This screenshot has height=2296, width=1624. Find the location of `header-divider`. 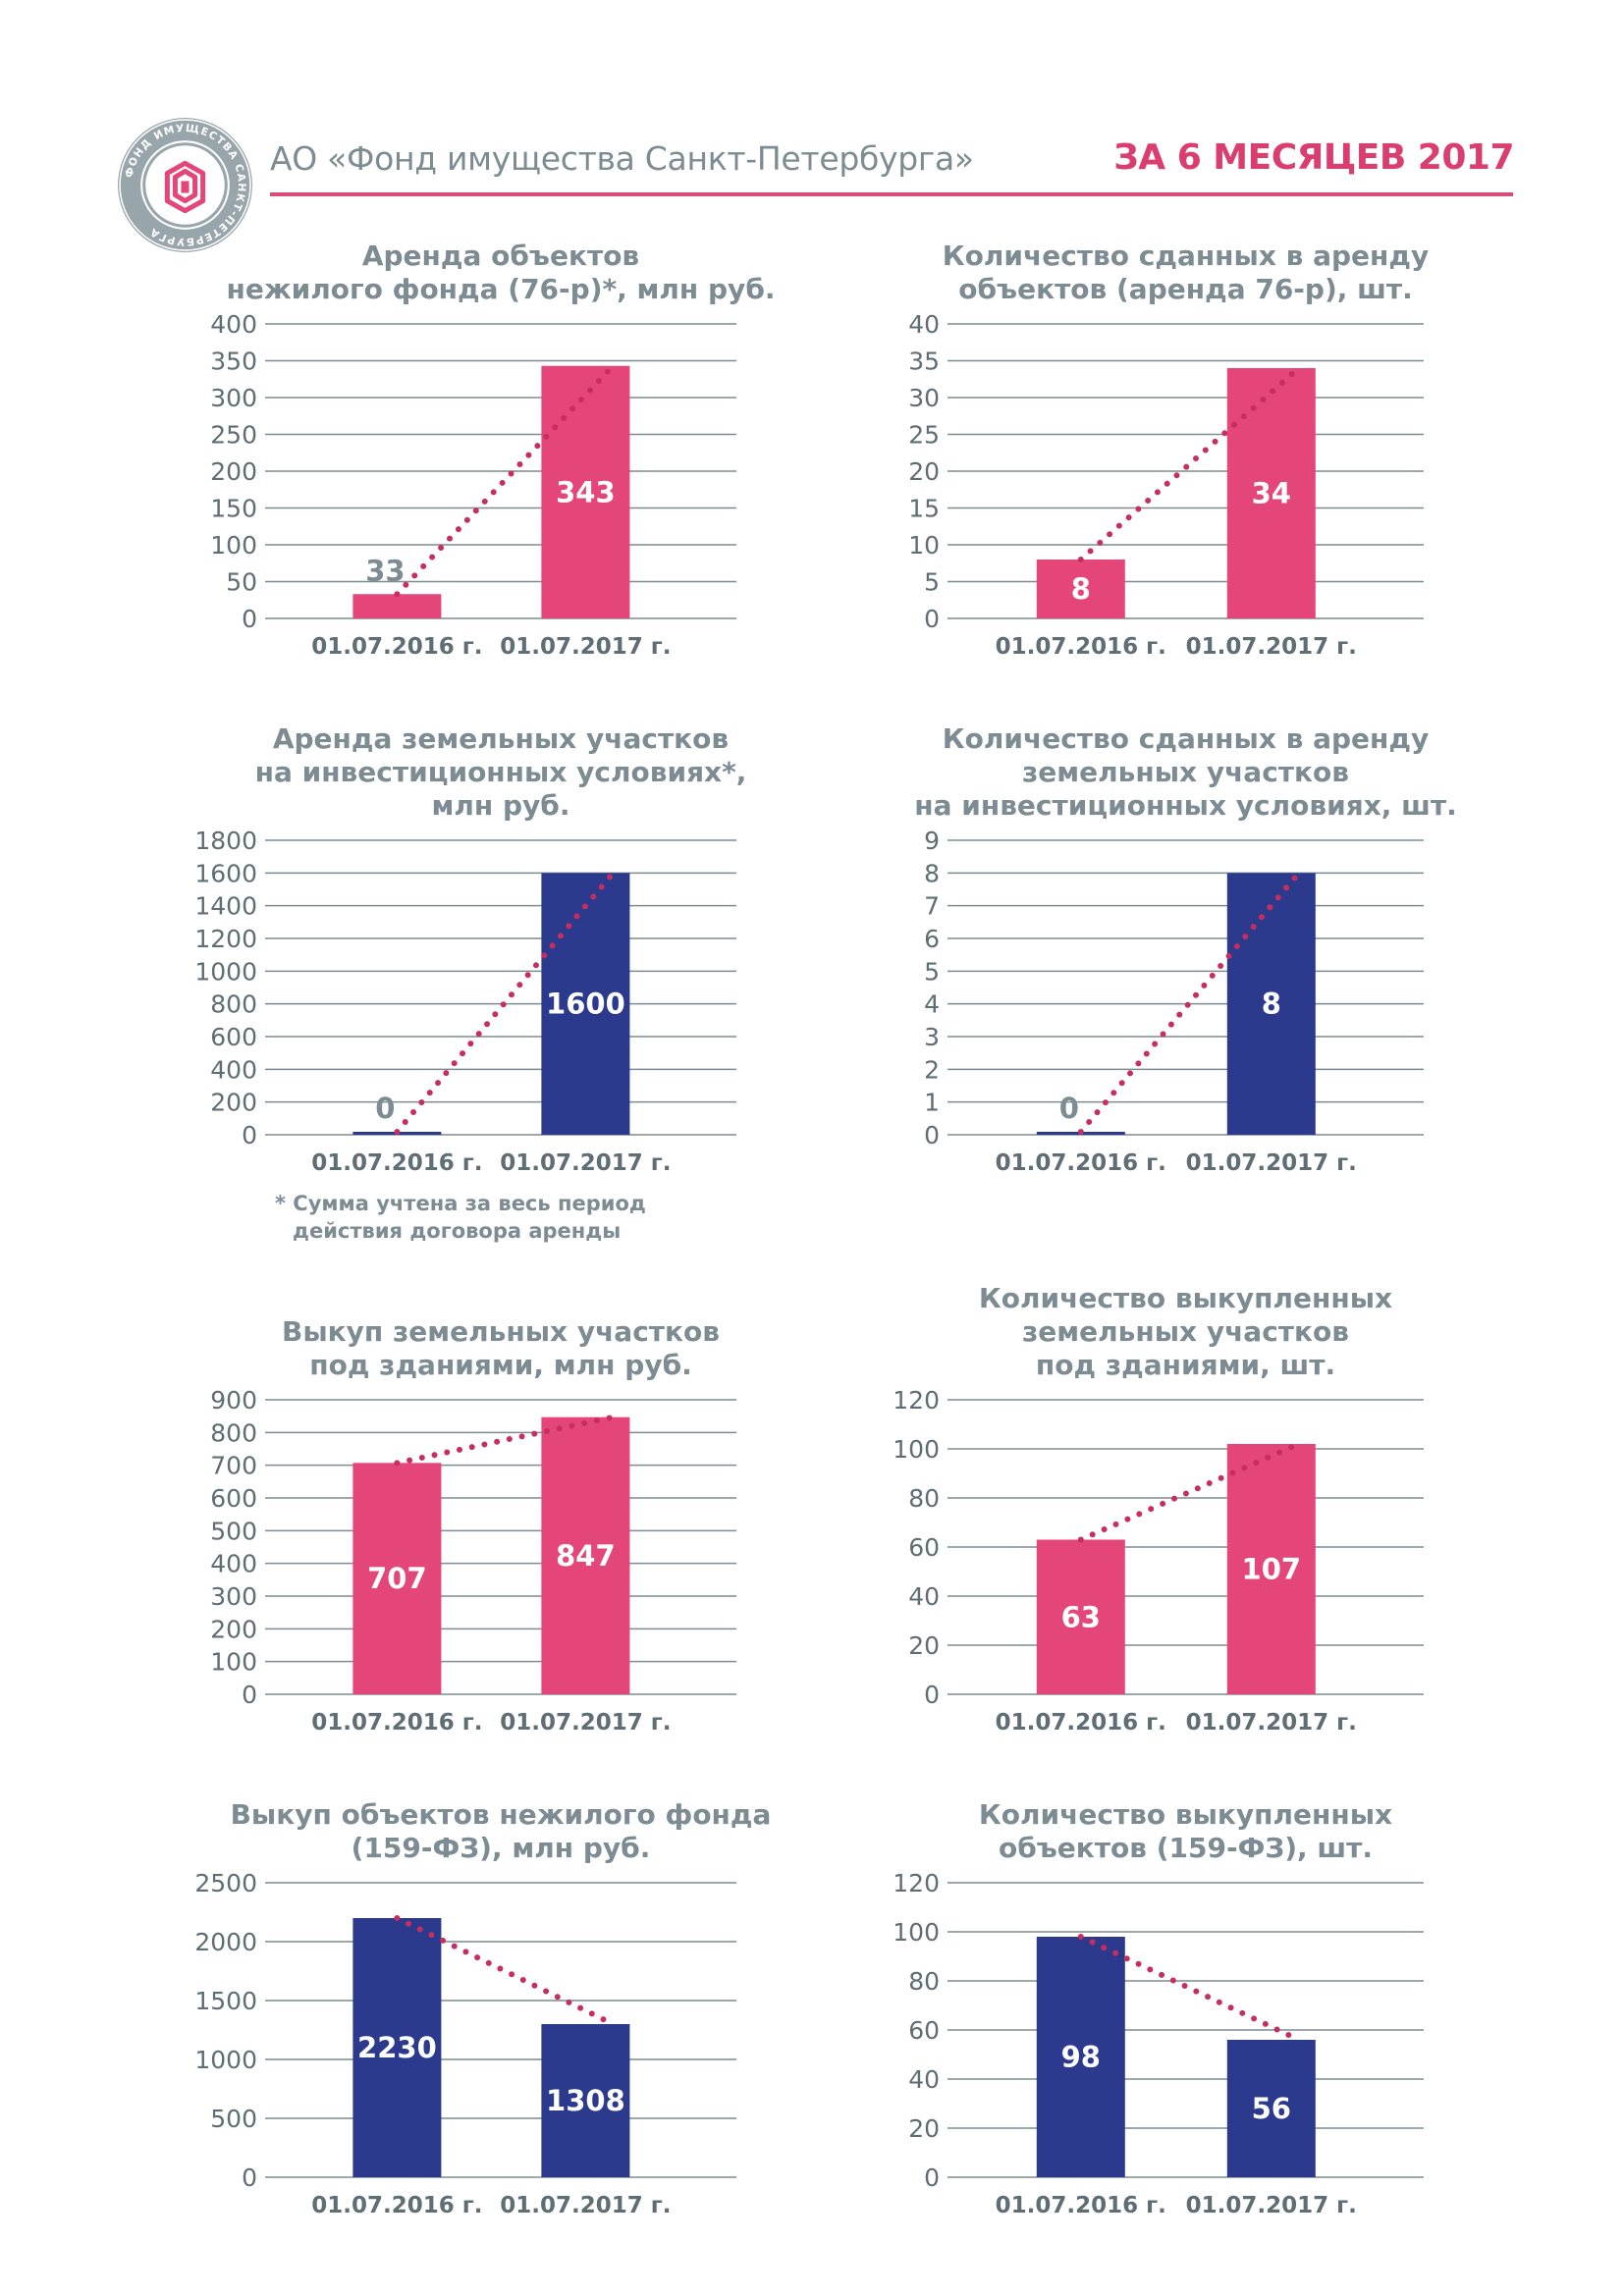

header-divider is located at coordinates (891, 194).